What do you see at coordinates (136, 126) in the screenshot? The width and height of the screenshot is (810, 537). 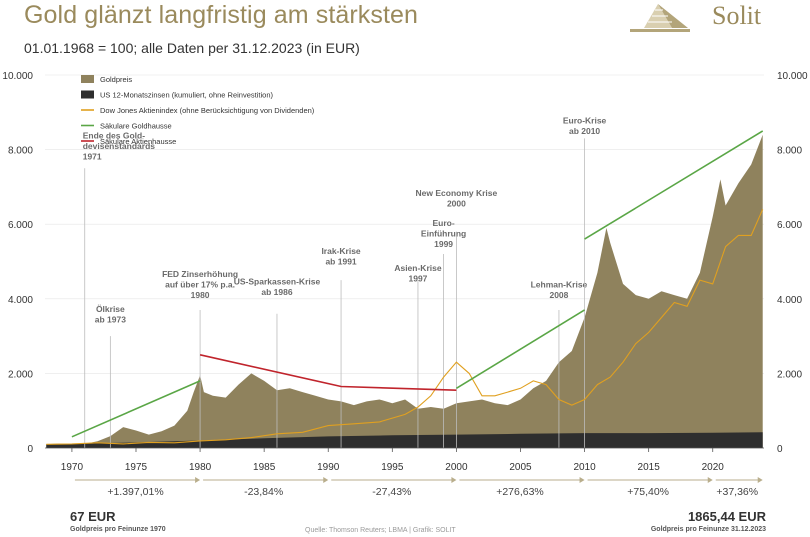 I see `legend-s-kulare-goldhausse-label: Säkulare Goldhausse` at bounding box center [136, 126].